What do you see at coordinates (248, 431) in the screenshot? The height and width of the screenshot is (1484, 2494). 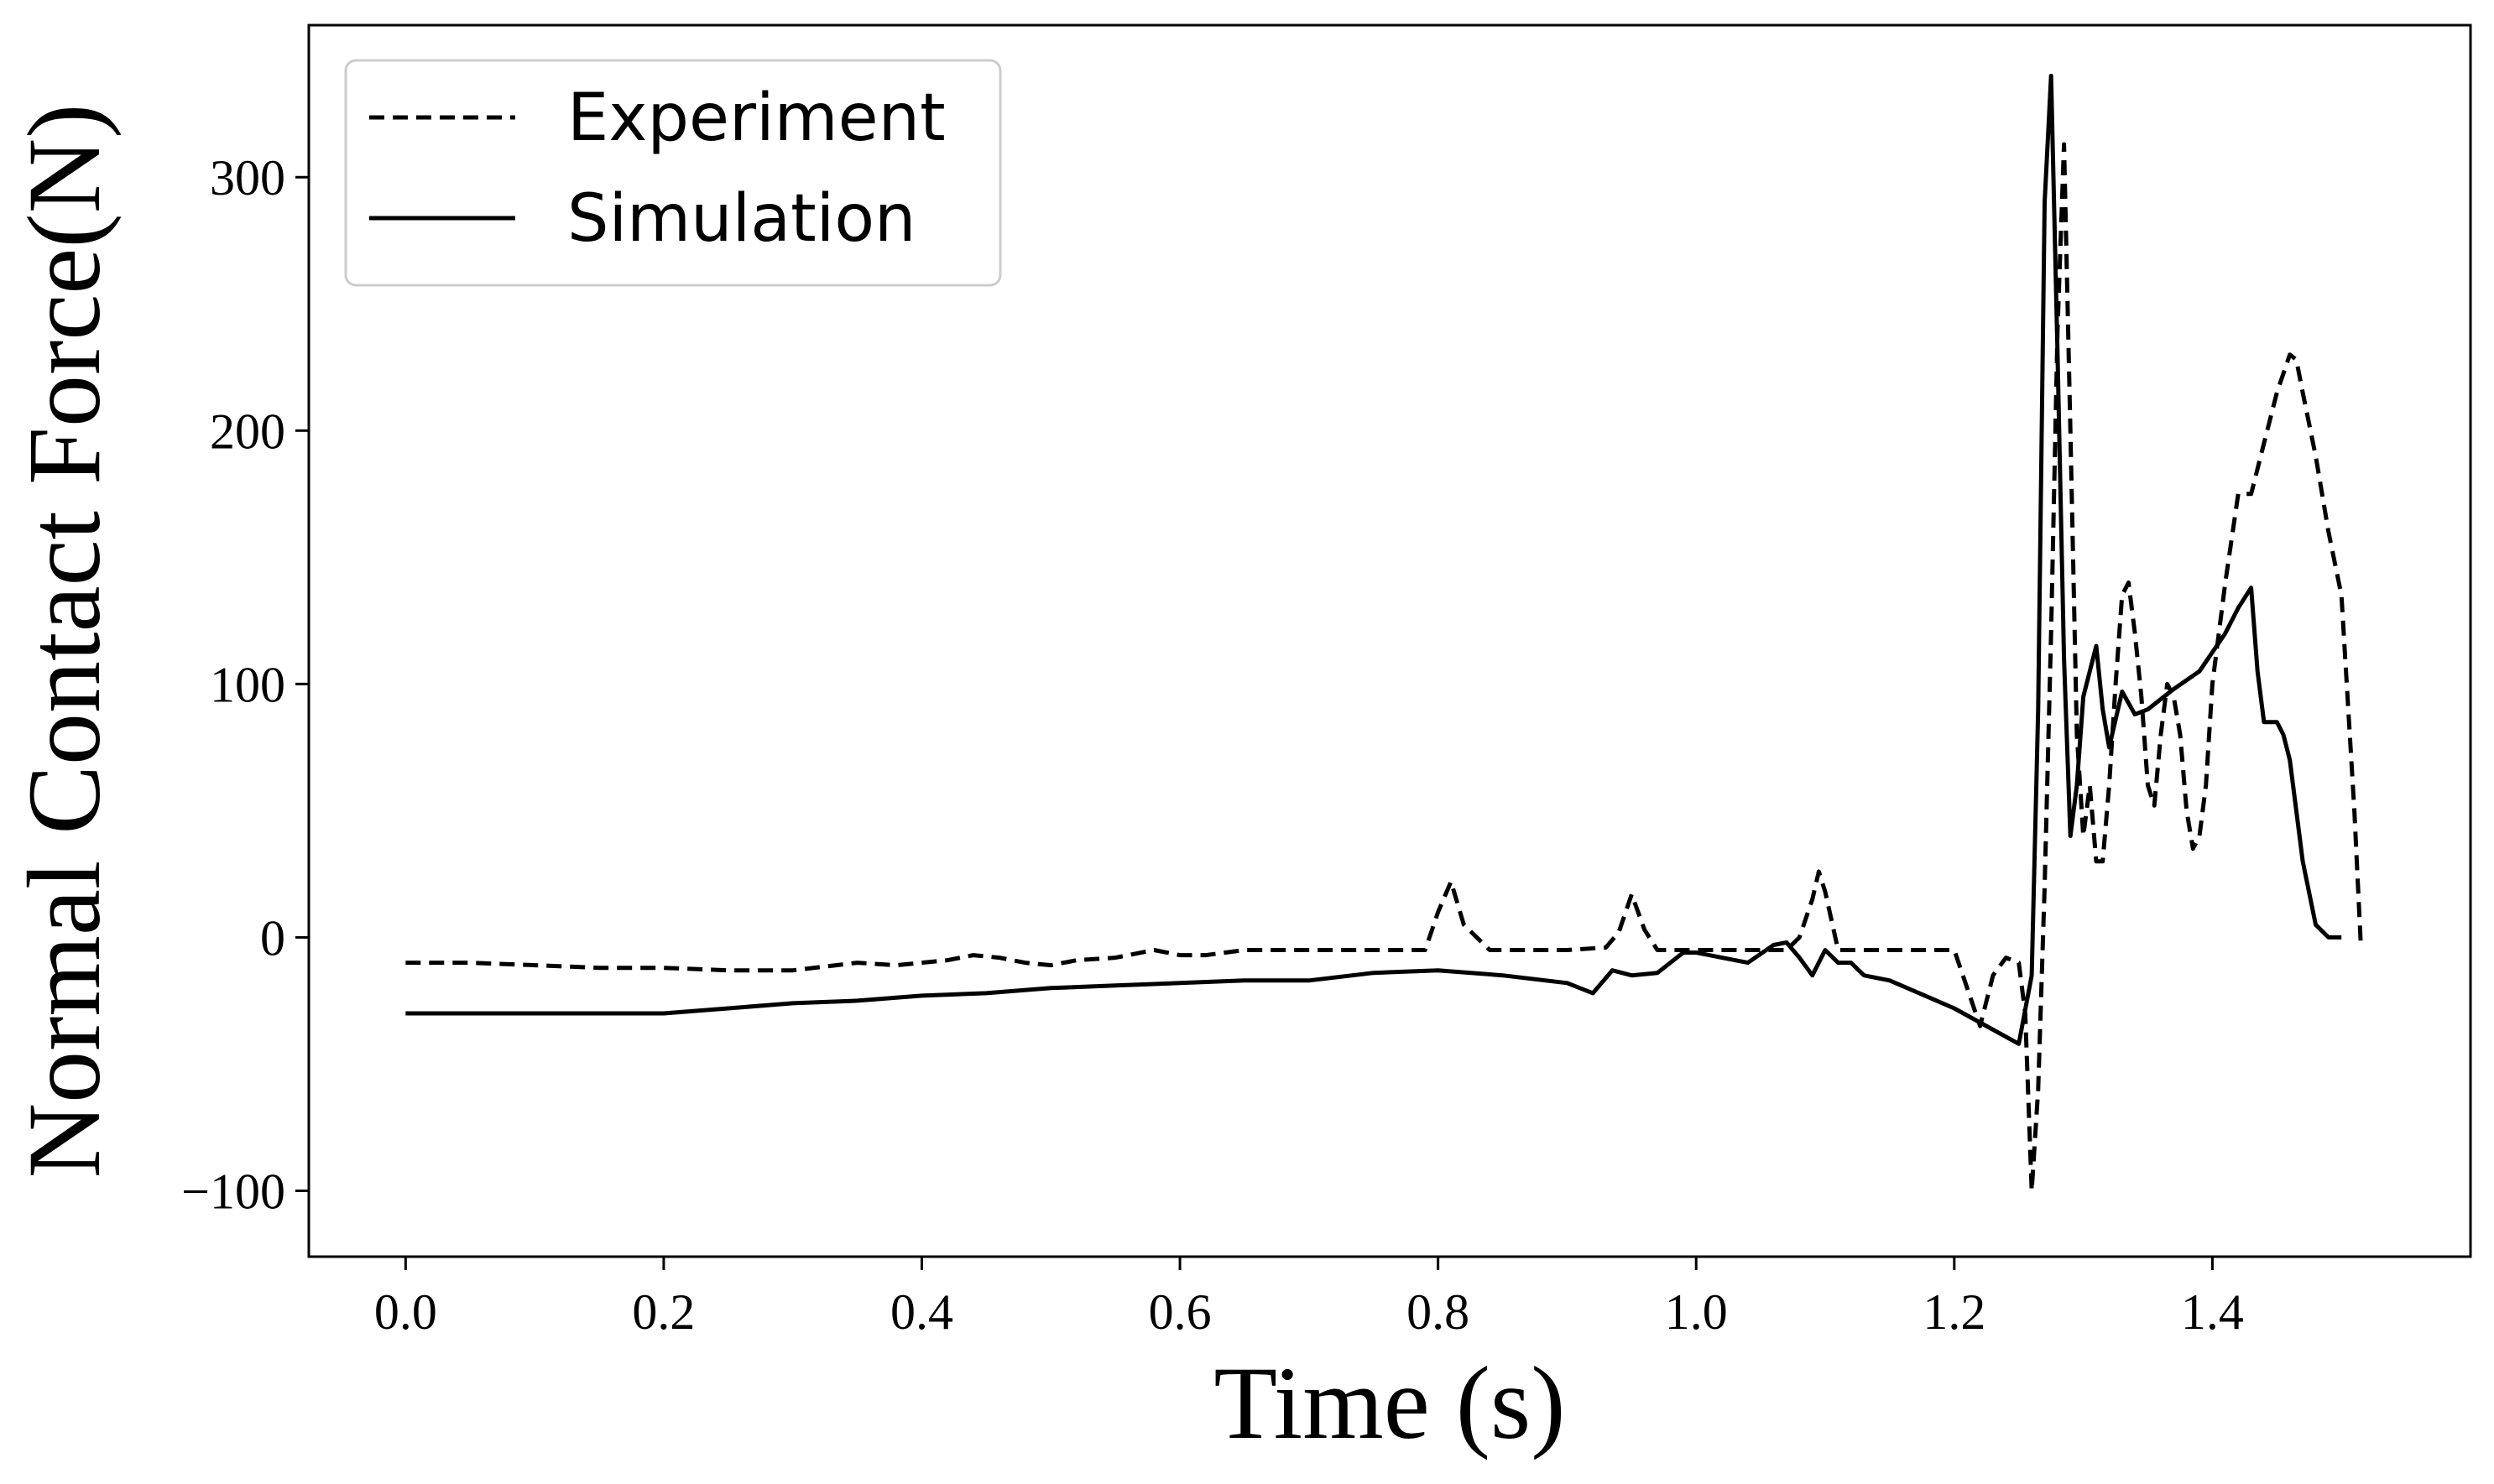 I see `y-tick-label: 200` at bounding box center [248, 431].